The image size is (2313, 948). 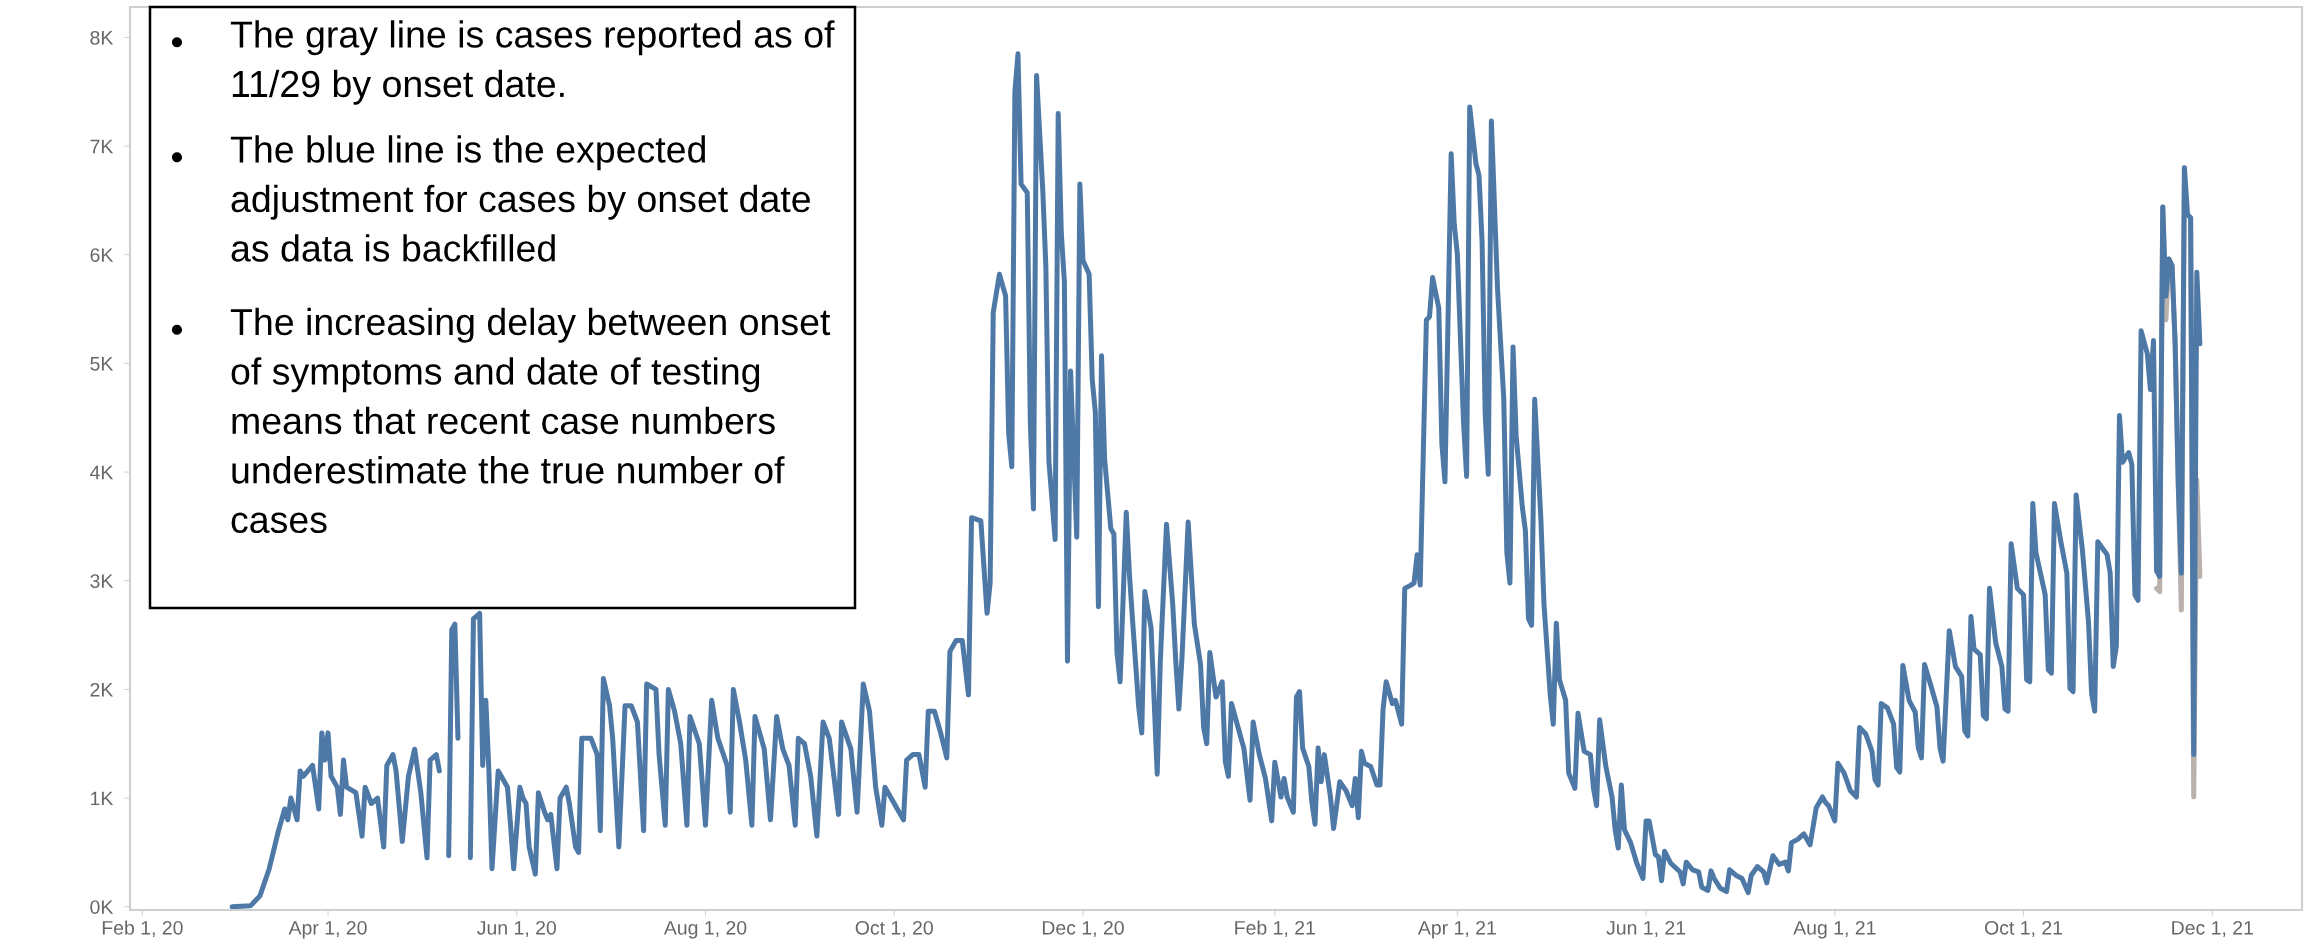 I want to click on y-tick-label: 0K, so click(x=102, y=907).